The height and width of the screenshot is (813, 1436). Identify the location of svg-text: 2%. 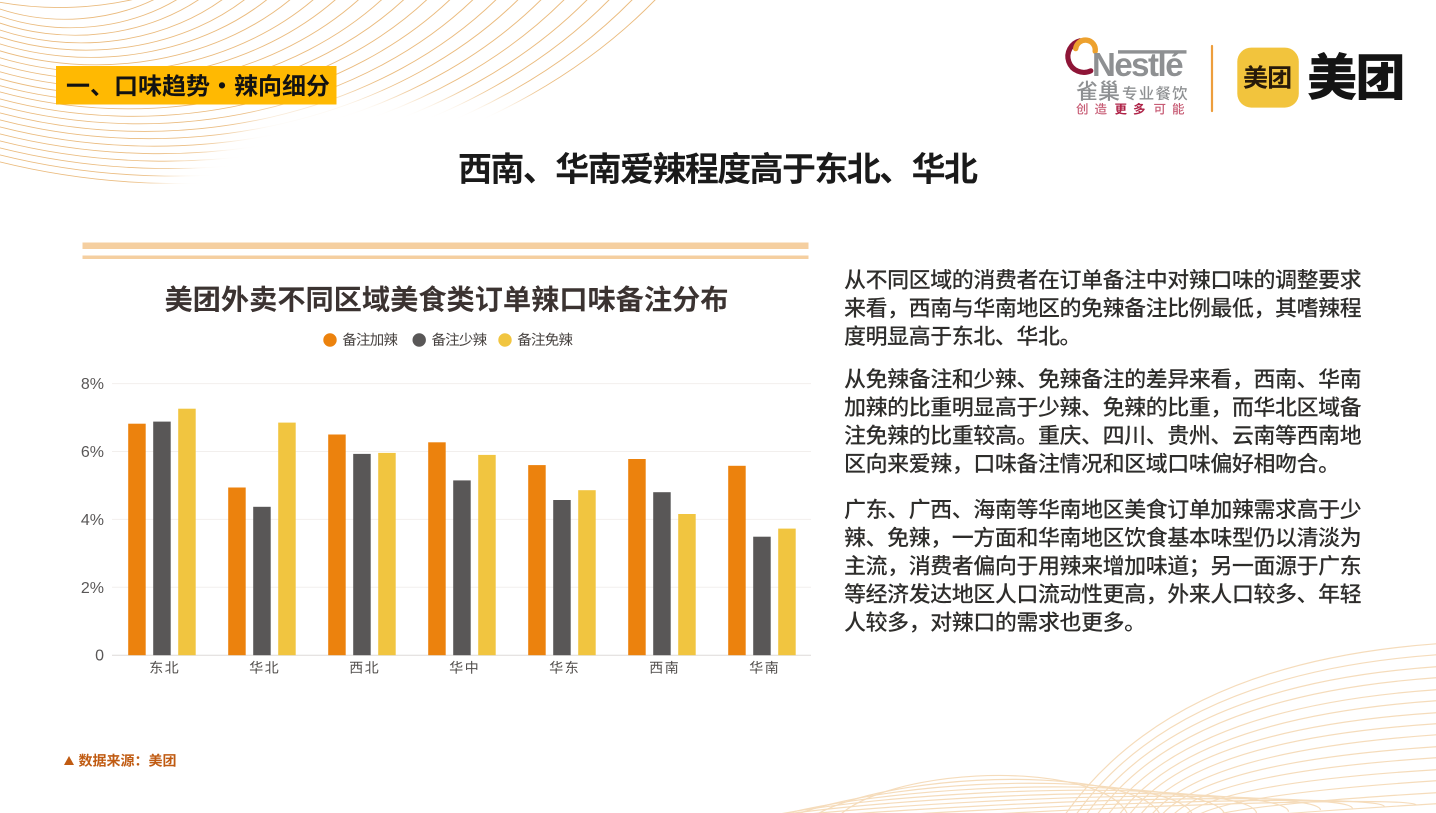
(92, 588).